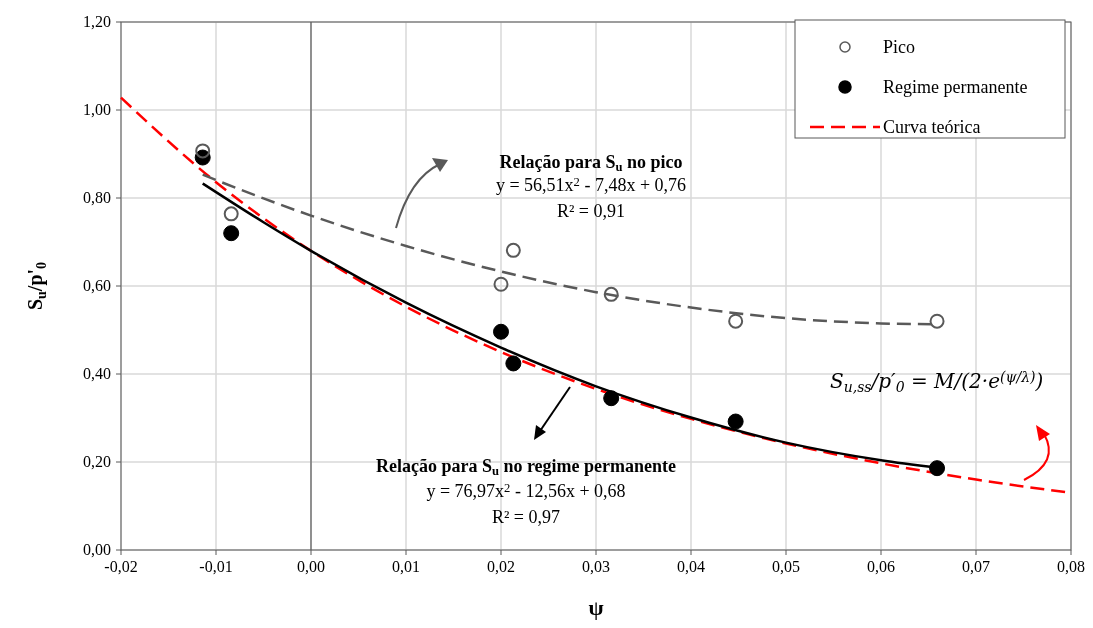 The width and height of the screenshot is (1093, 628). What do you see at coordinates (881, 566) in the screenshot?
I see `x-tick-label: 0,06` at bounding box center [881, 566].